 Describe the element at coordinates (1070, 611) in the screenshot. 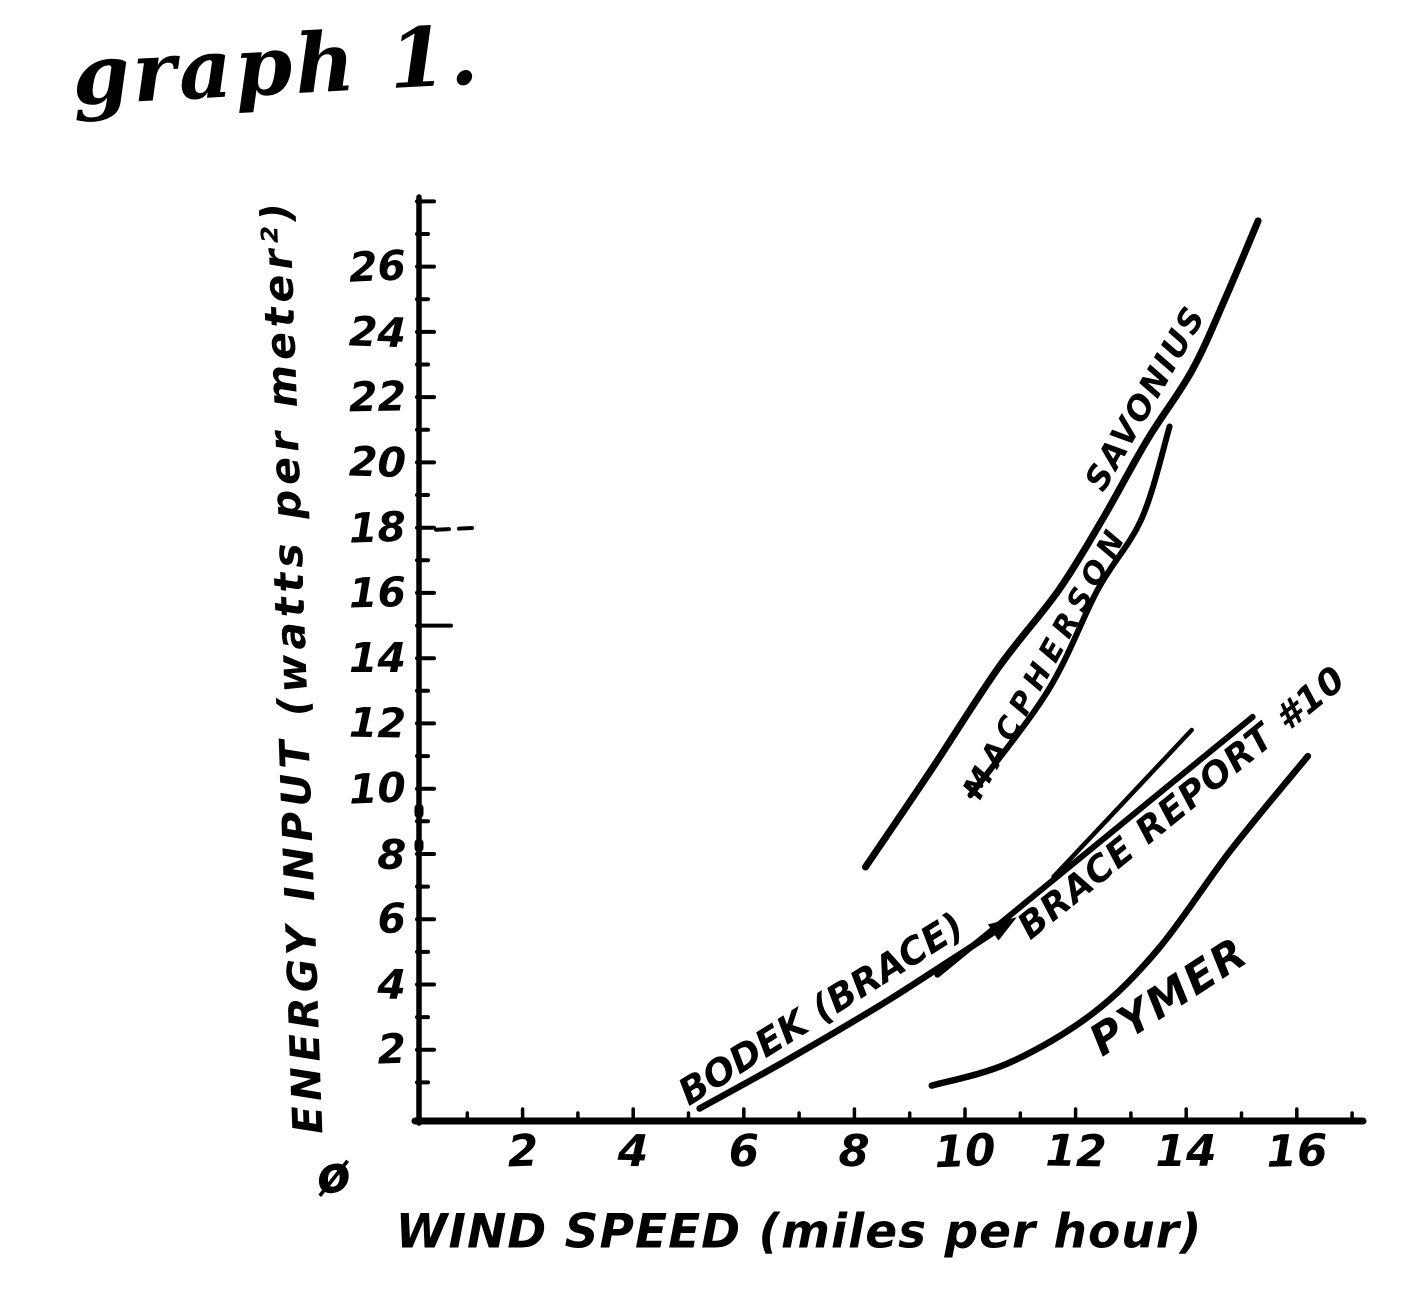

I see `macpherson-curve` at that location.